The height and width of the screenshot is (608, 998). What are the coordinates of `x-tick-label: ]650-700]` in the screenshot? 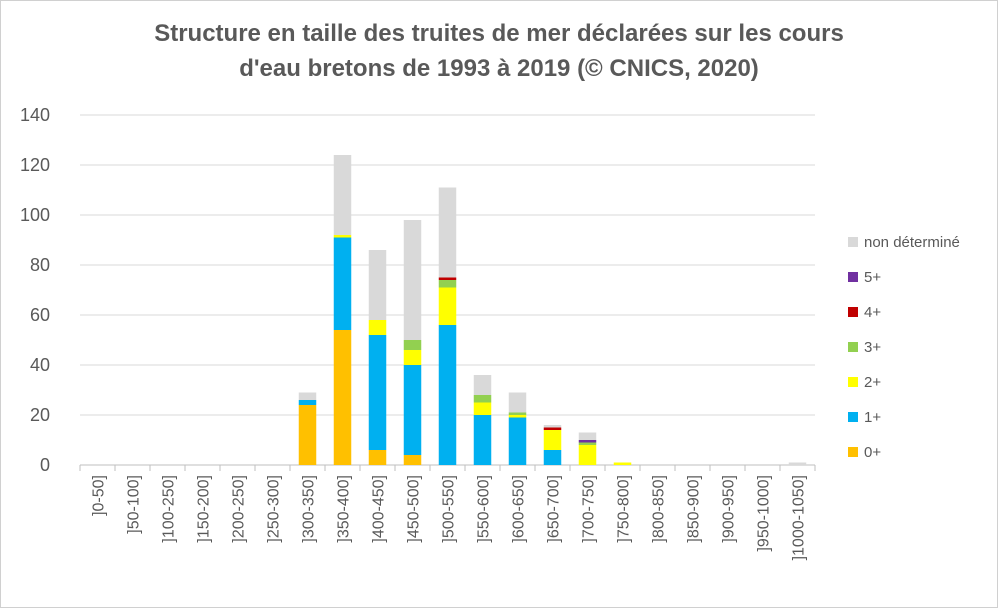 It's located at (554, 509).